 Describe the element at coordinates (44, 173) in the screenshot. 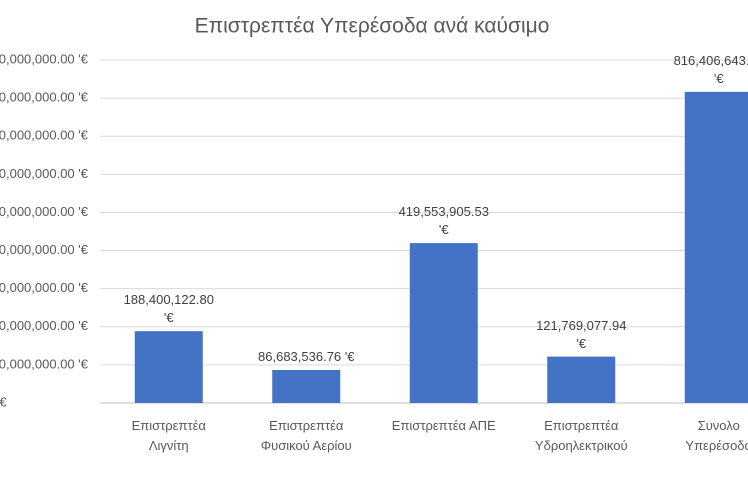

I see `y-tick-label: 600,000,000.00 '€` at that location.